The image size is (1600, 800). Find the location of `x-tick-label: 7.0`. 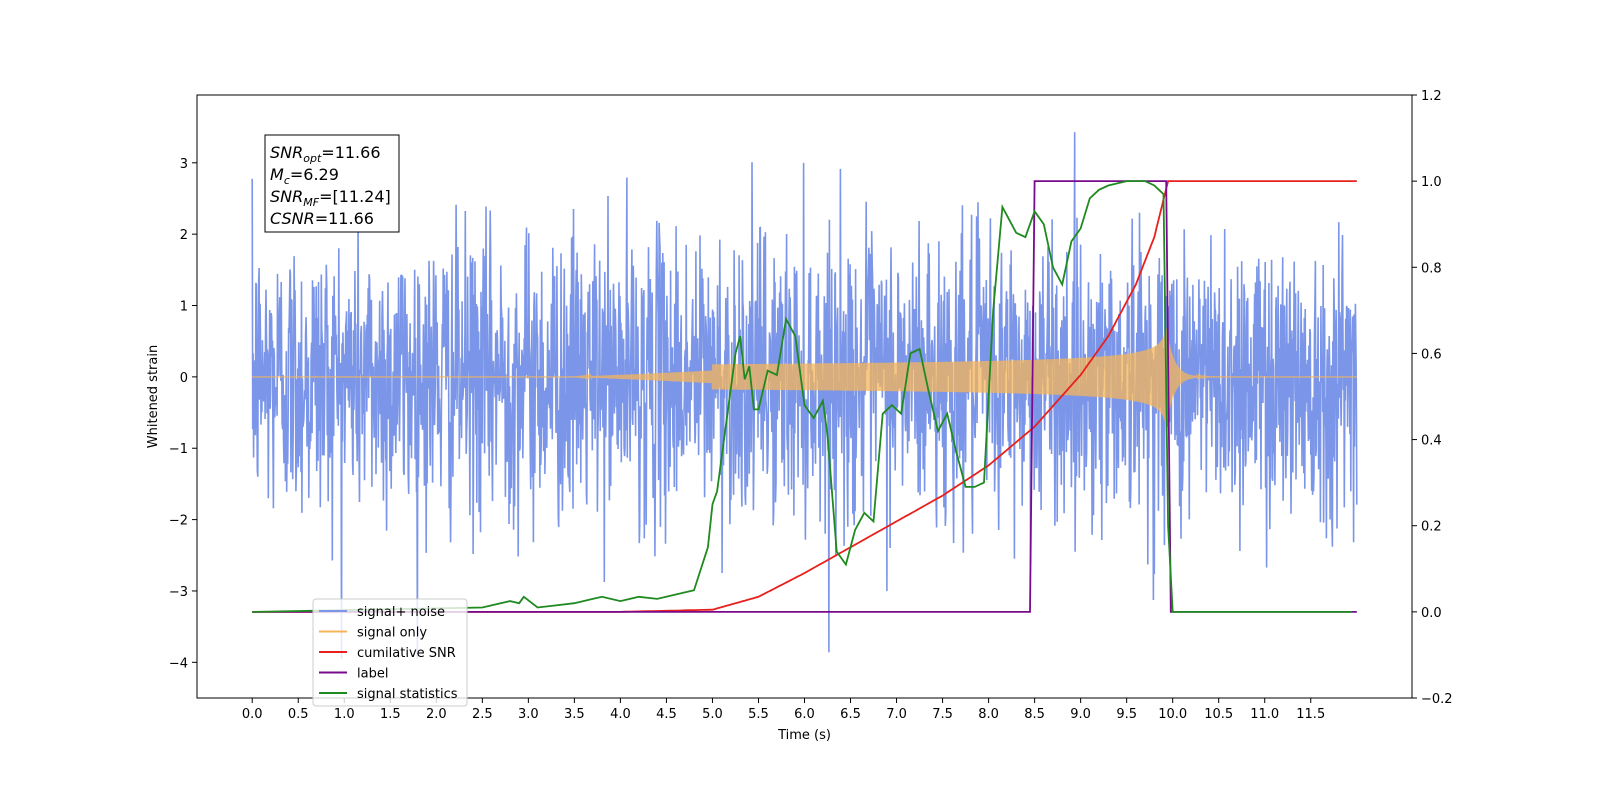

x-tick-label: 7.0 is located at coordinates (896, 714).